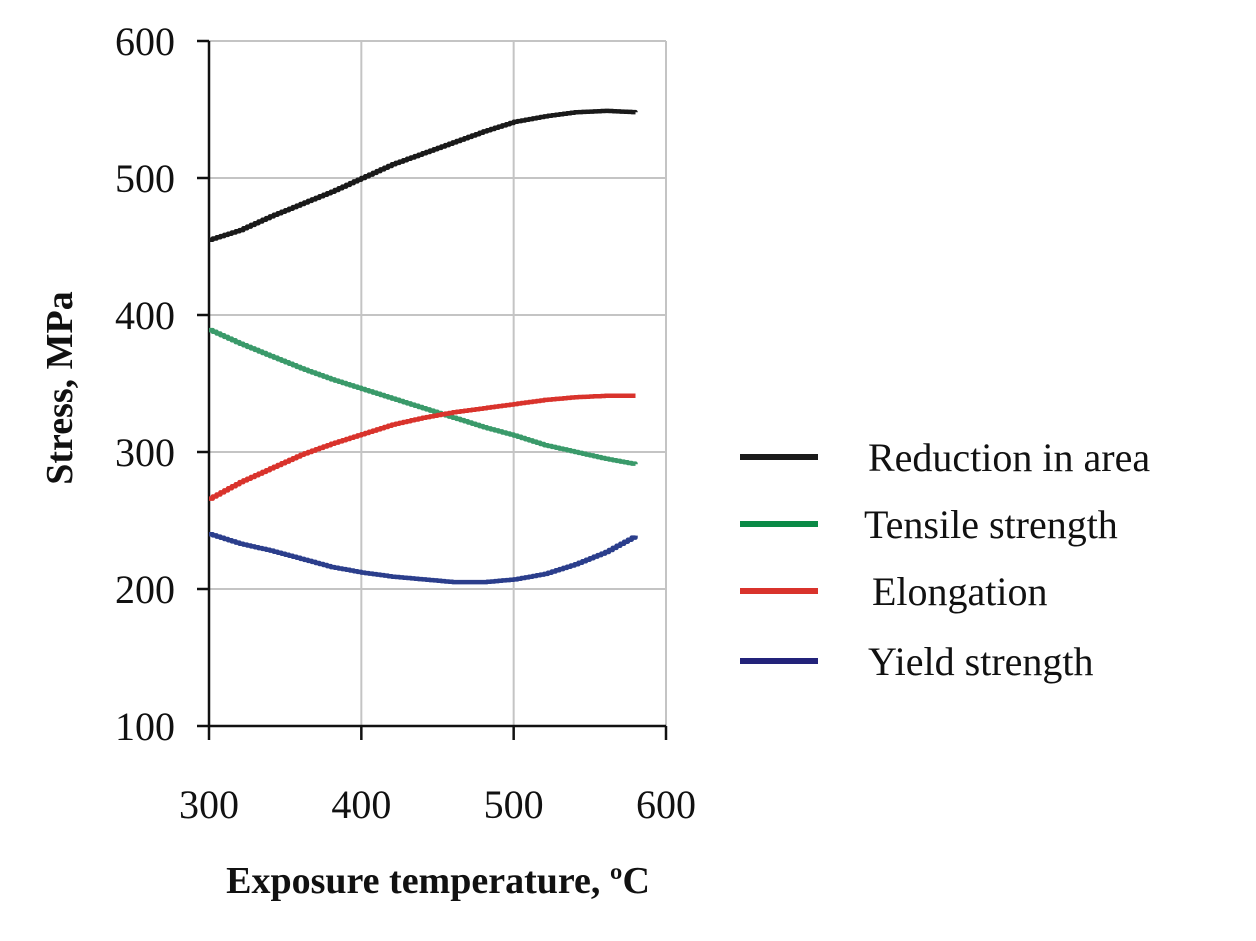 Image resolution: width=1256 pixels, height=941 pixels. What do you see at coordinates (514, 804) in the screenshot?
I see `x-tick-label: 500` at bounding box center [514, 804].